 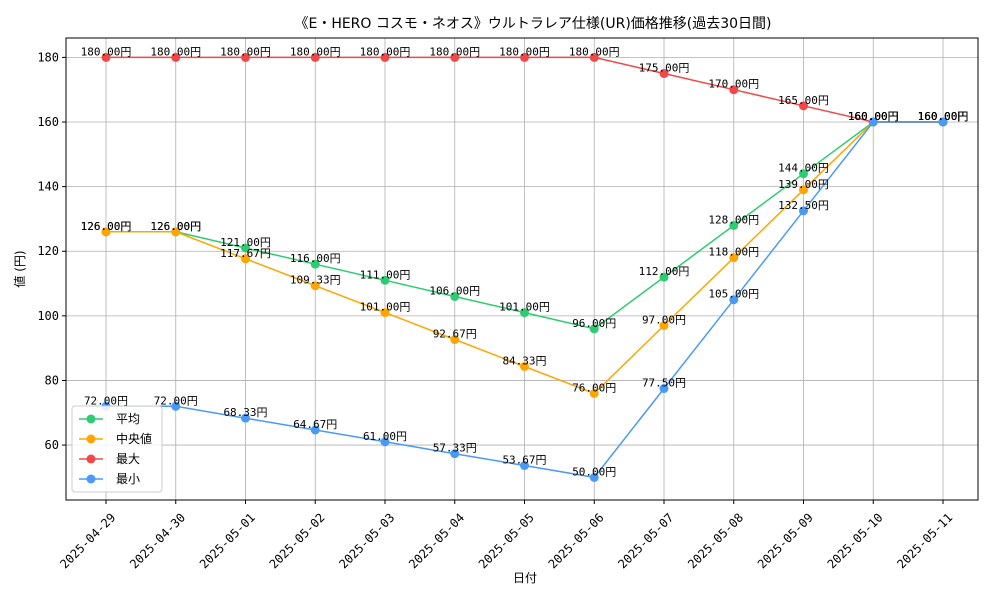 I want to click on y-tick-label: 120, so click(x=48, y=251).